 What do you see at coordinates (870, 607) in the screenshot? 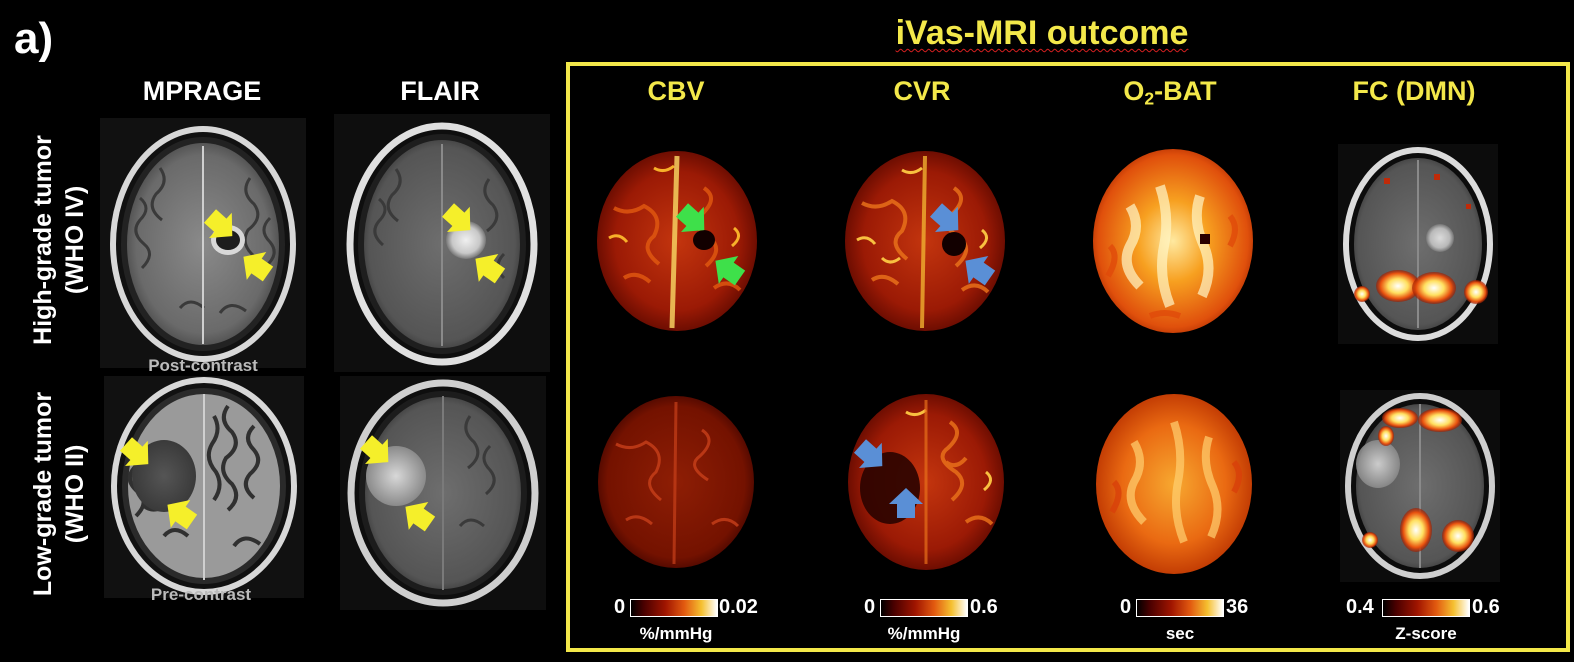
I see `colorbar-cvr-min: 0` at bounding box center [870, 607].